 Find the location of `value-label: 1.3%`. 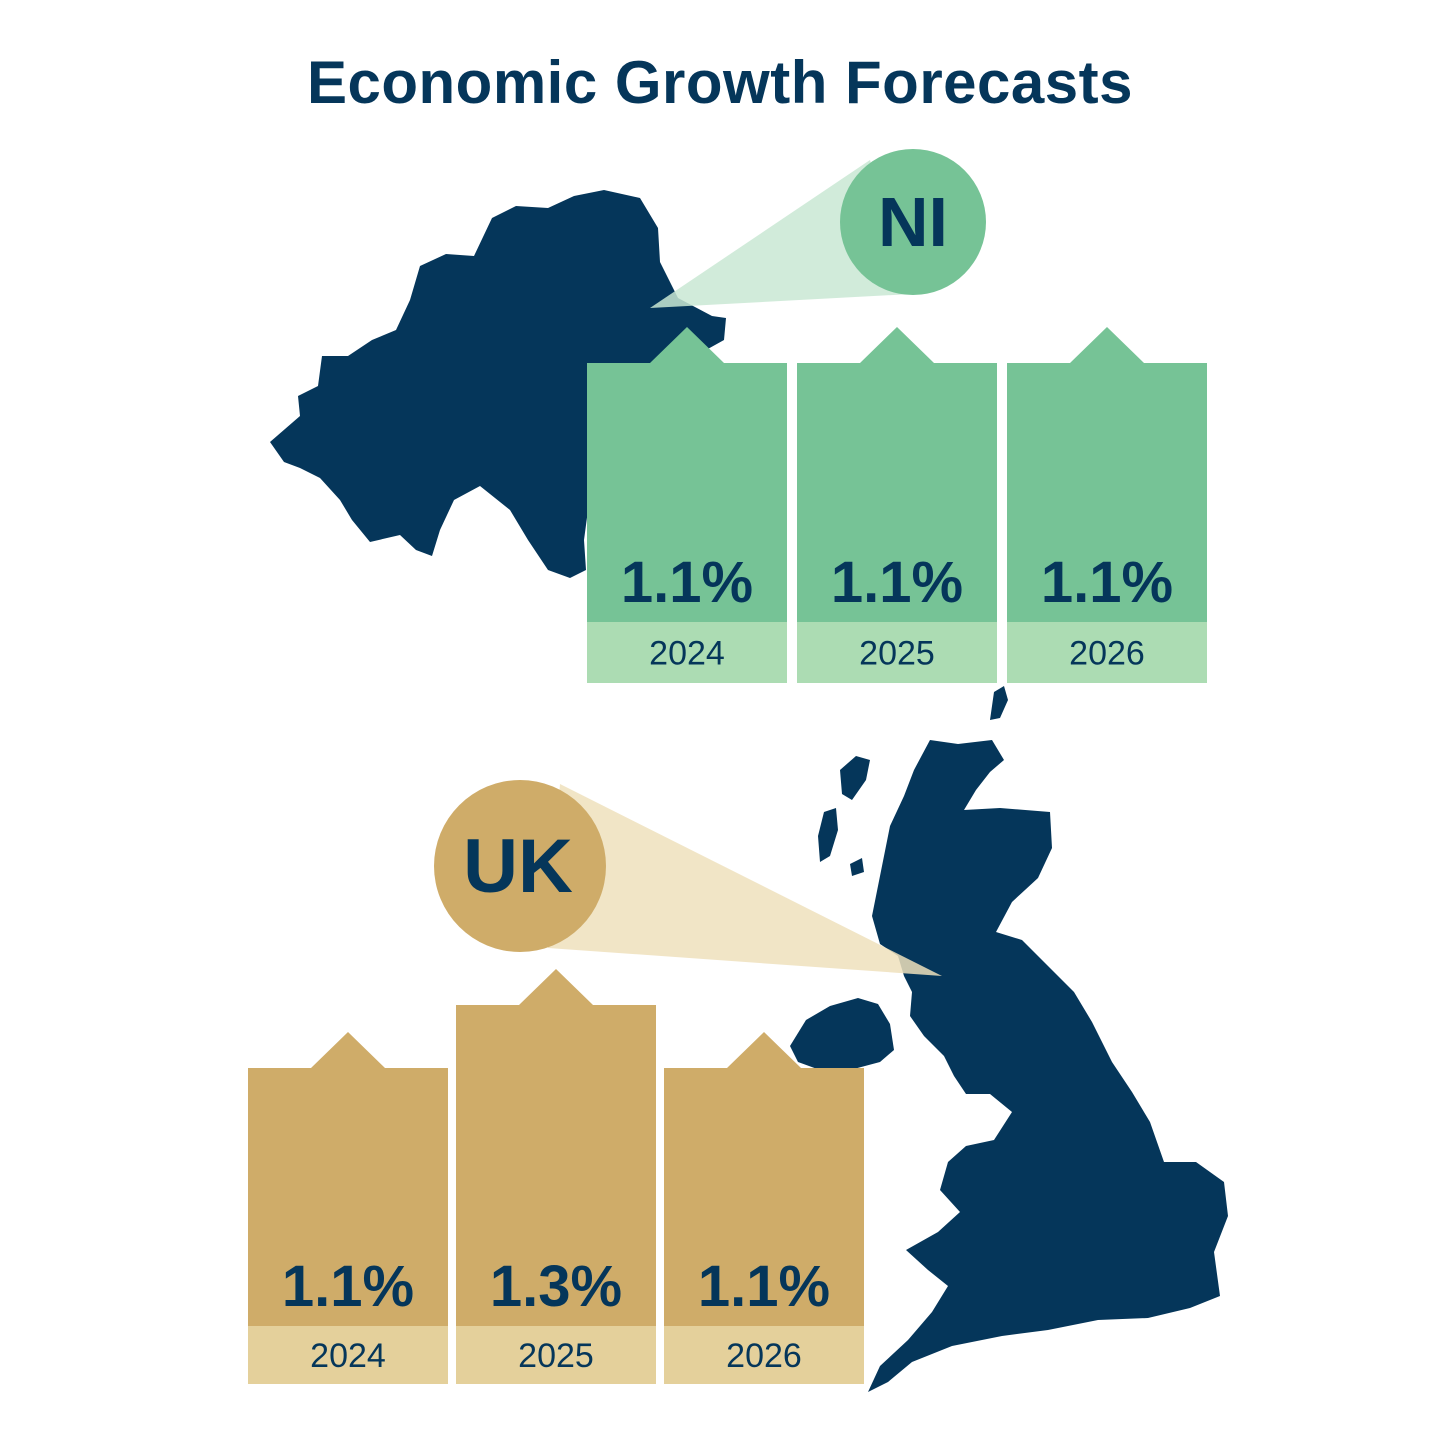

value-label: 1.3% is located at coordinates (556, 1286).